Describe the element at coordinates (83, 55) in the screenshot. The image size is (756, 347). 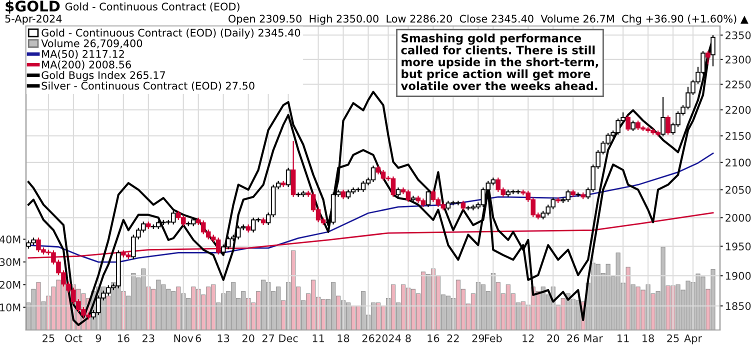
I see `legend-label: MA(50) 2117.12` at that location.